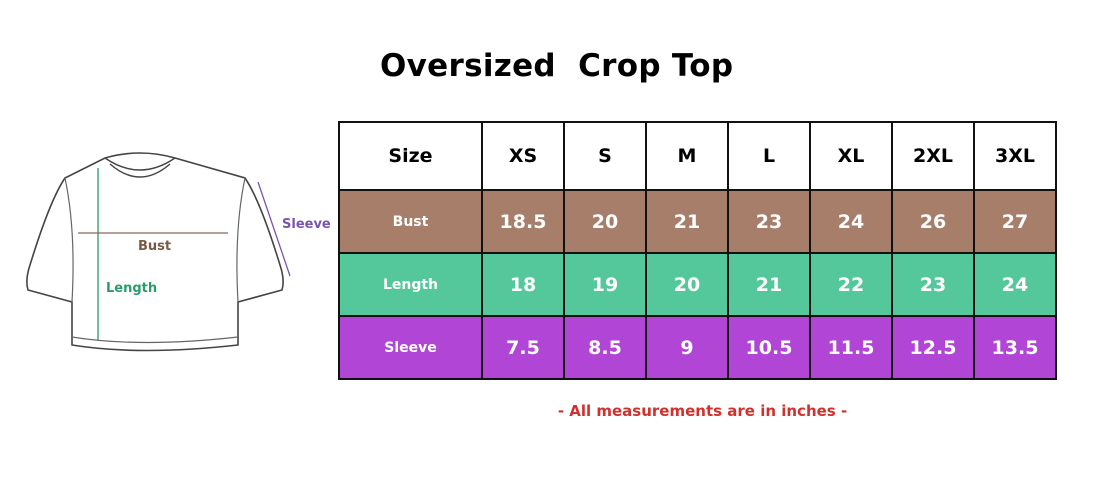 Image resolution: width=1100 pixels, height=500 pixels. Describe the element at coordinates (410, 347) in the screenshot. I see `row-name: Sleeve` at that location.